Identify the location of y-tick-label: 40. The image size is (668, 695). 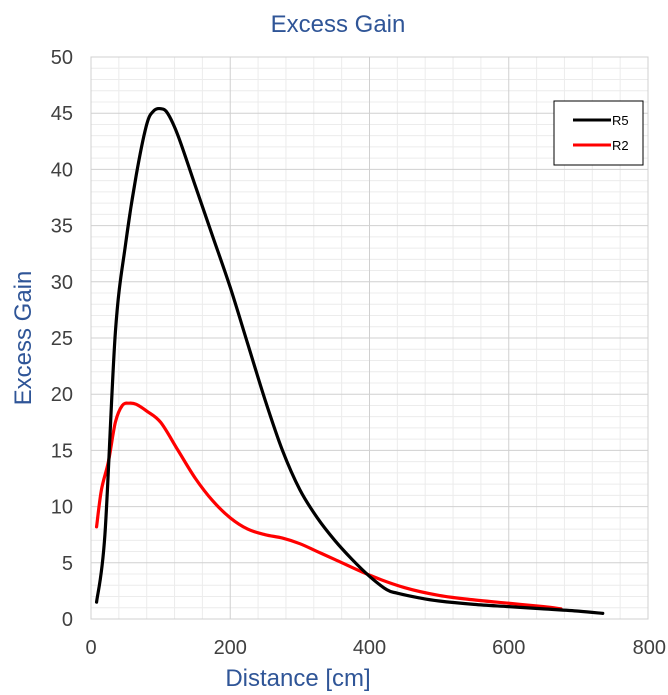
(62, 170).